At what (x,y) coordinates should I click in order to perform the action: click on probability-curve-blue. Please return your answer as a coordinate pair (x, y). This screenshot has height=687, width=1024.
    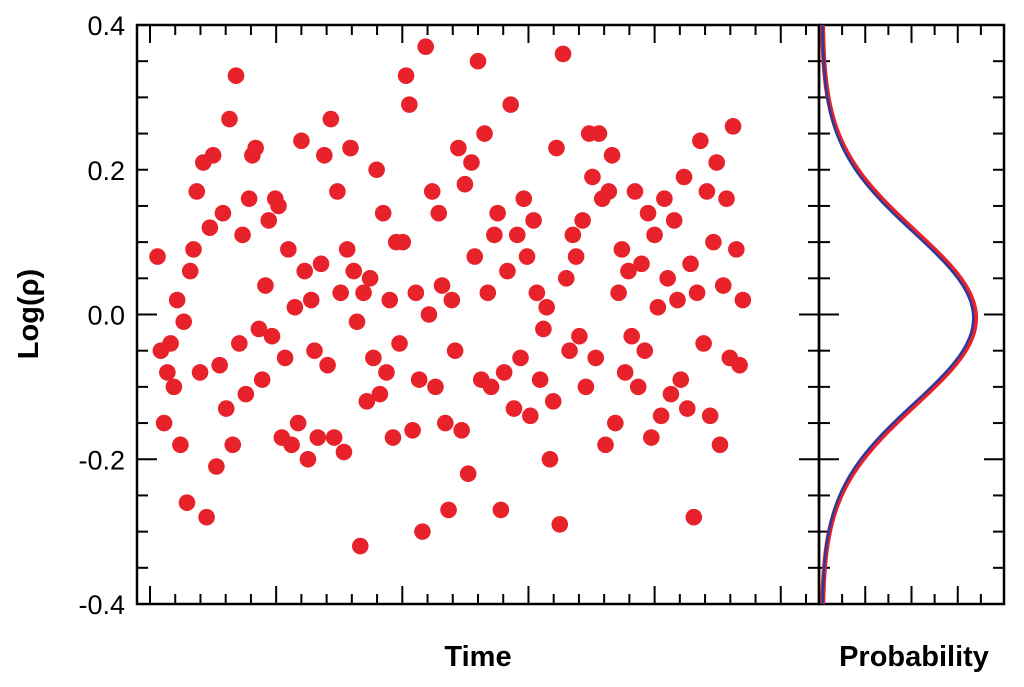
    Looking at the image, I should click on (898, 314).